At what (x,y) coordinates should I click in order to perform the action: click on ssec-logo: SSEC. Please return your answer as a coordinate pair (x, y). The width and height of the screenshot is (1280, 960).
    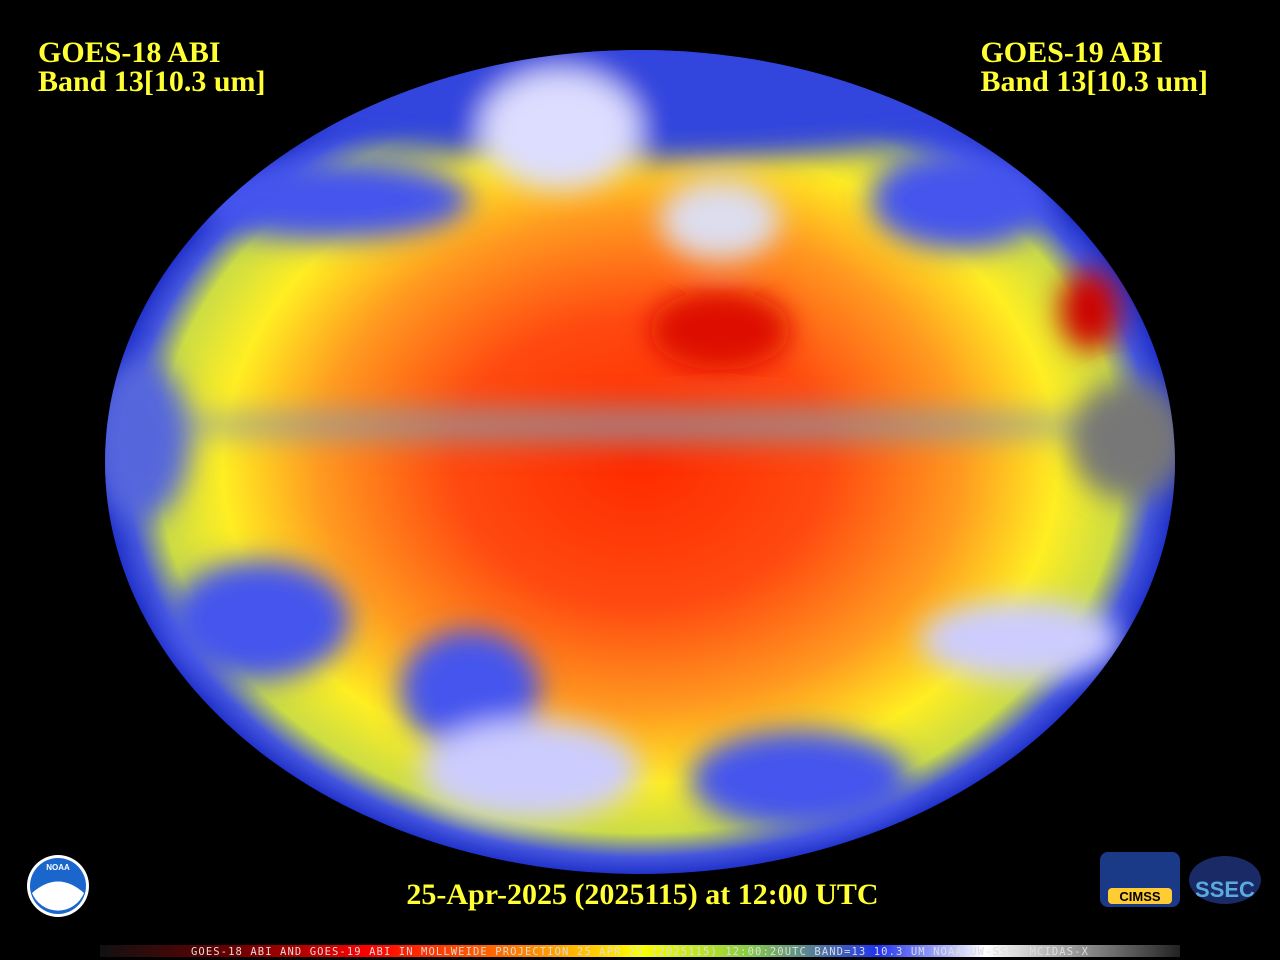
    Looking at the image, I should click on (1225, 880).